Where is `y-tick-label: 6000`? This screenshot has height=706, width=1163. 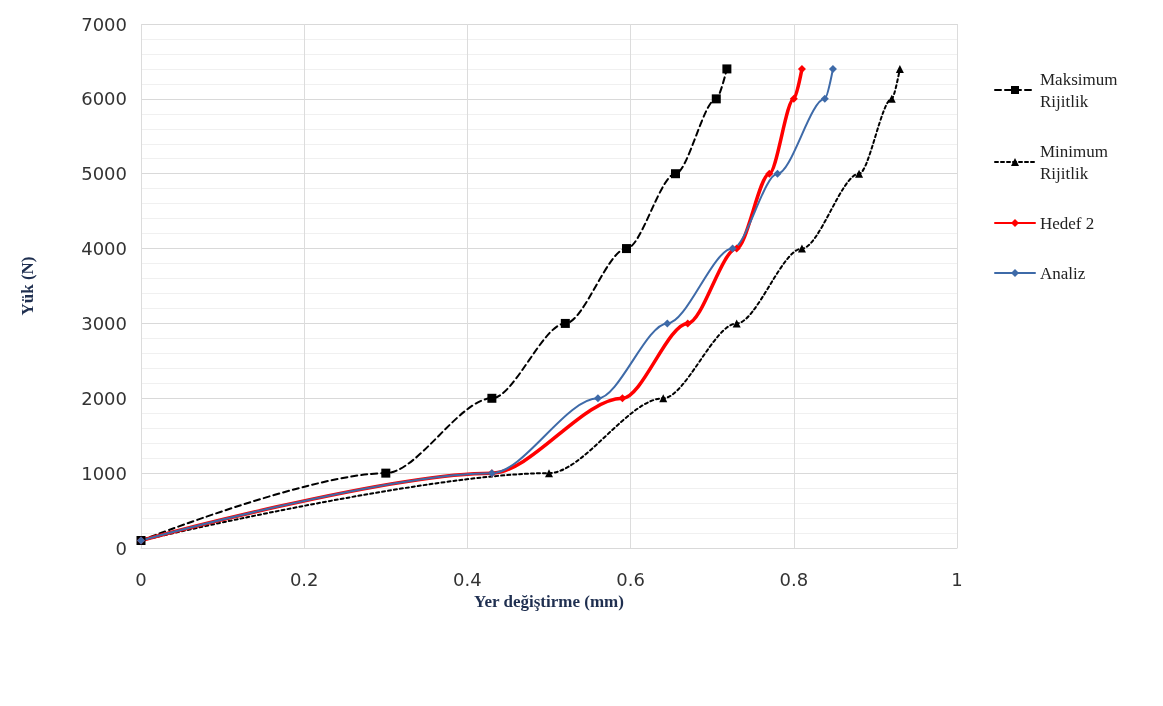 y-tick-label: 6000 is located at coordinates (104, 99).